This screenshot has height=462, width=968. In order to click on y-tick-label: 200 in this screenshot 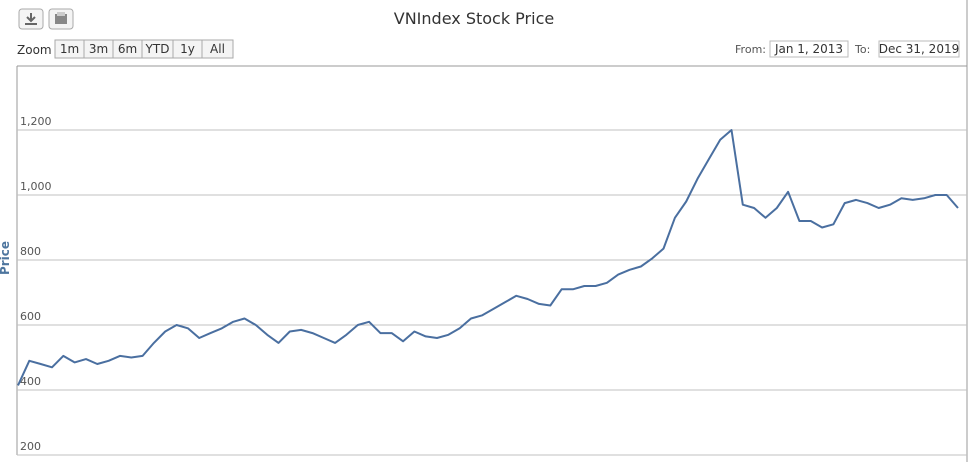, I will do `click(30, 446)`.